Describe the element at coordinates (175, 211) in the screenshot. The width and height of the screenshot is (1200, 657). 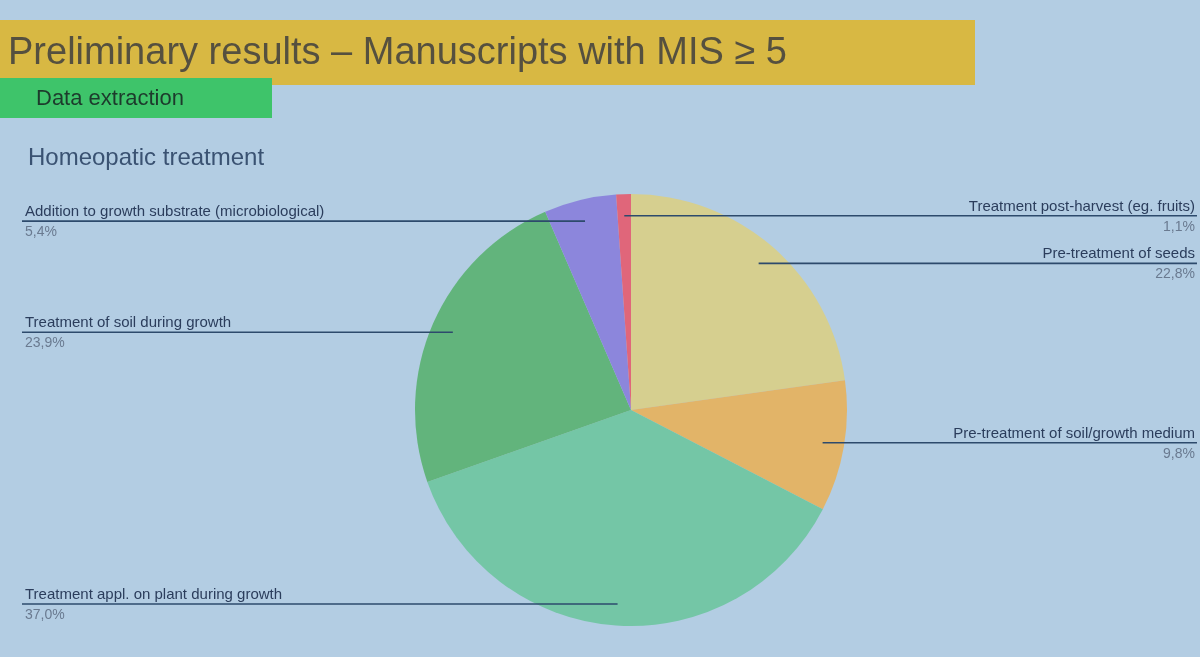
I see `slice-label: Addition to growth substrate (microbiological)` at that location.